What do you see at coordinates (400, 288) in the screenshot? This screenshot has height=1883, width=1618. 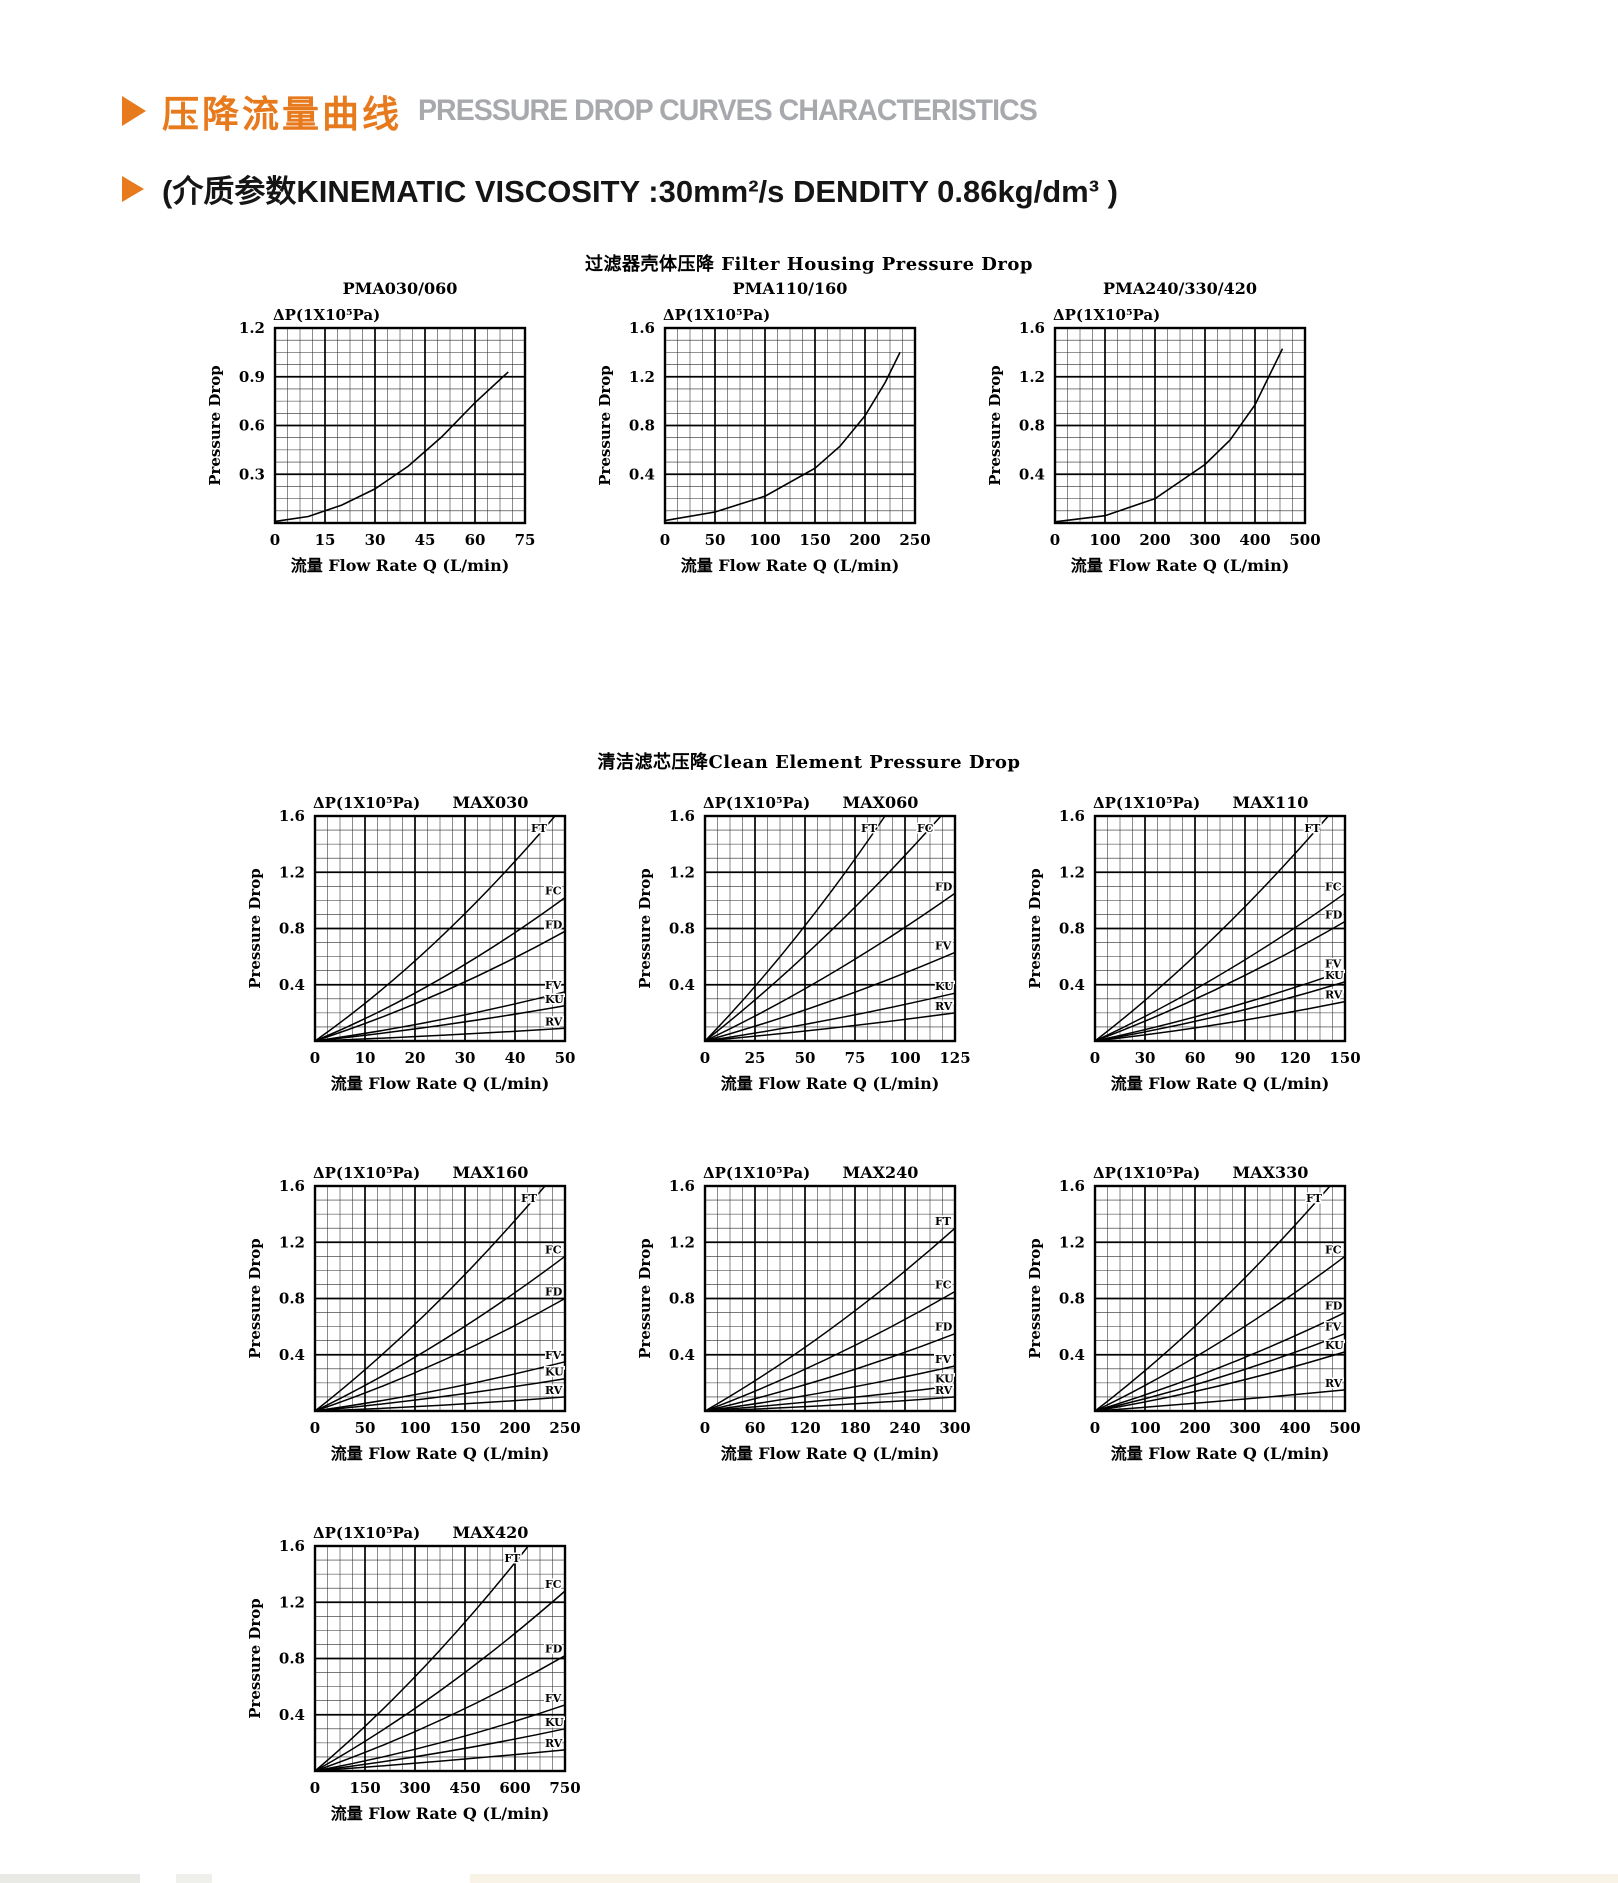 I see `chart-title: PMA030/060` at bounding box center [400, 288].